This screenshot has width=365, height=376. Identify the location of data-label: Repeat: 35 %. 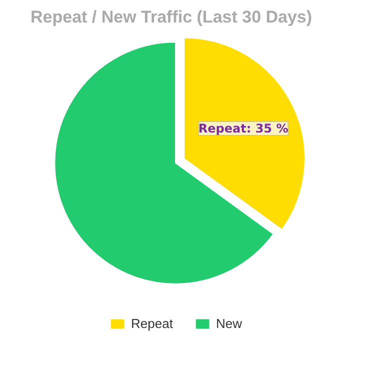
(243, 128).